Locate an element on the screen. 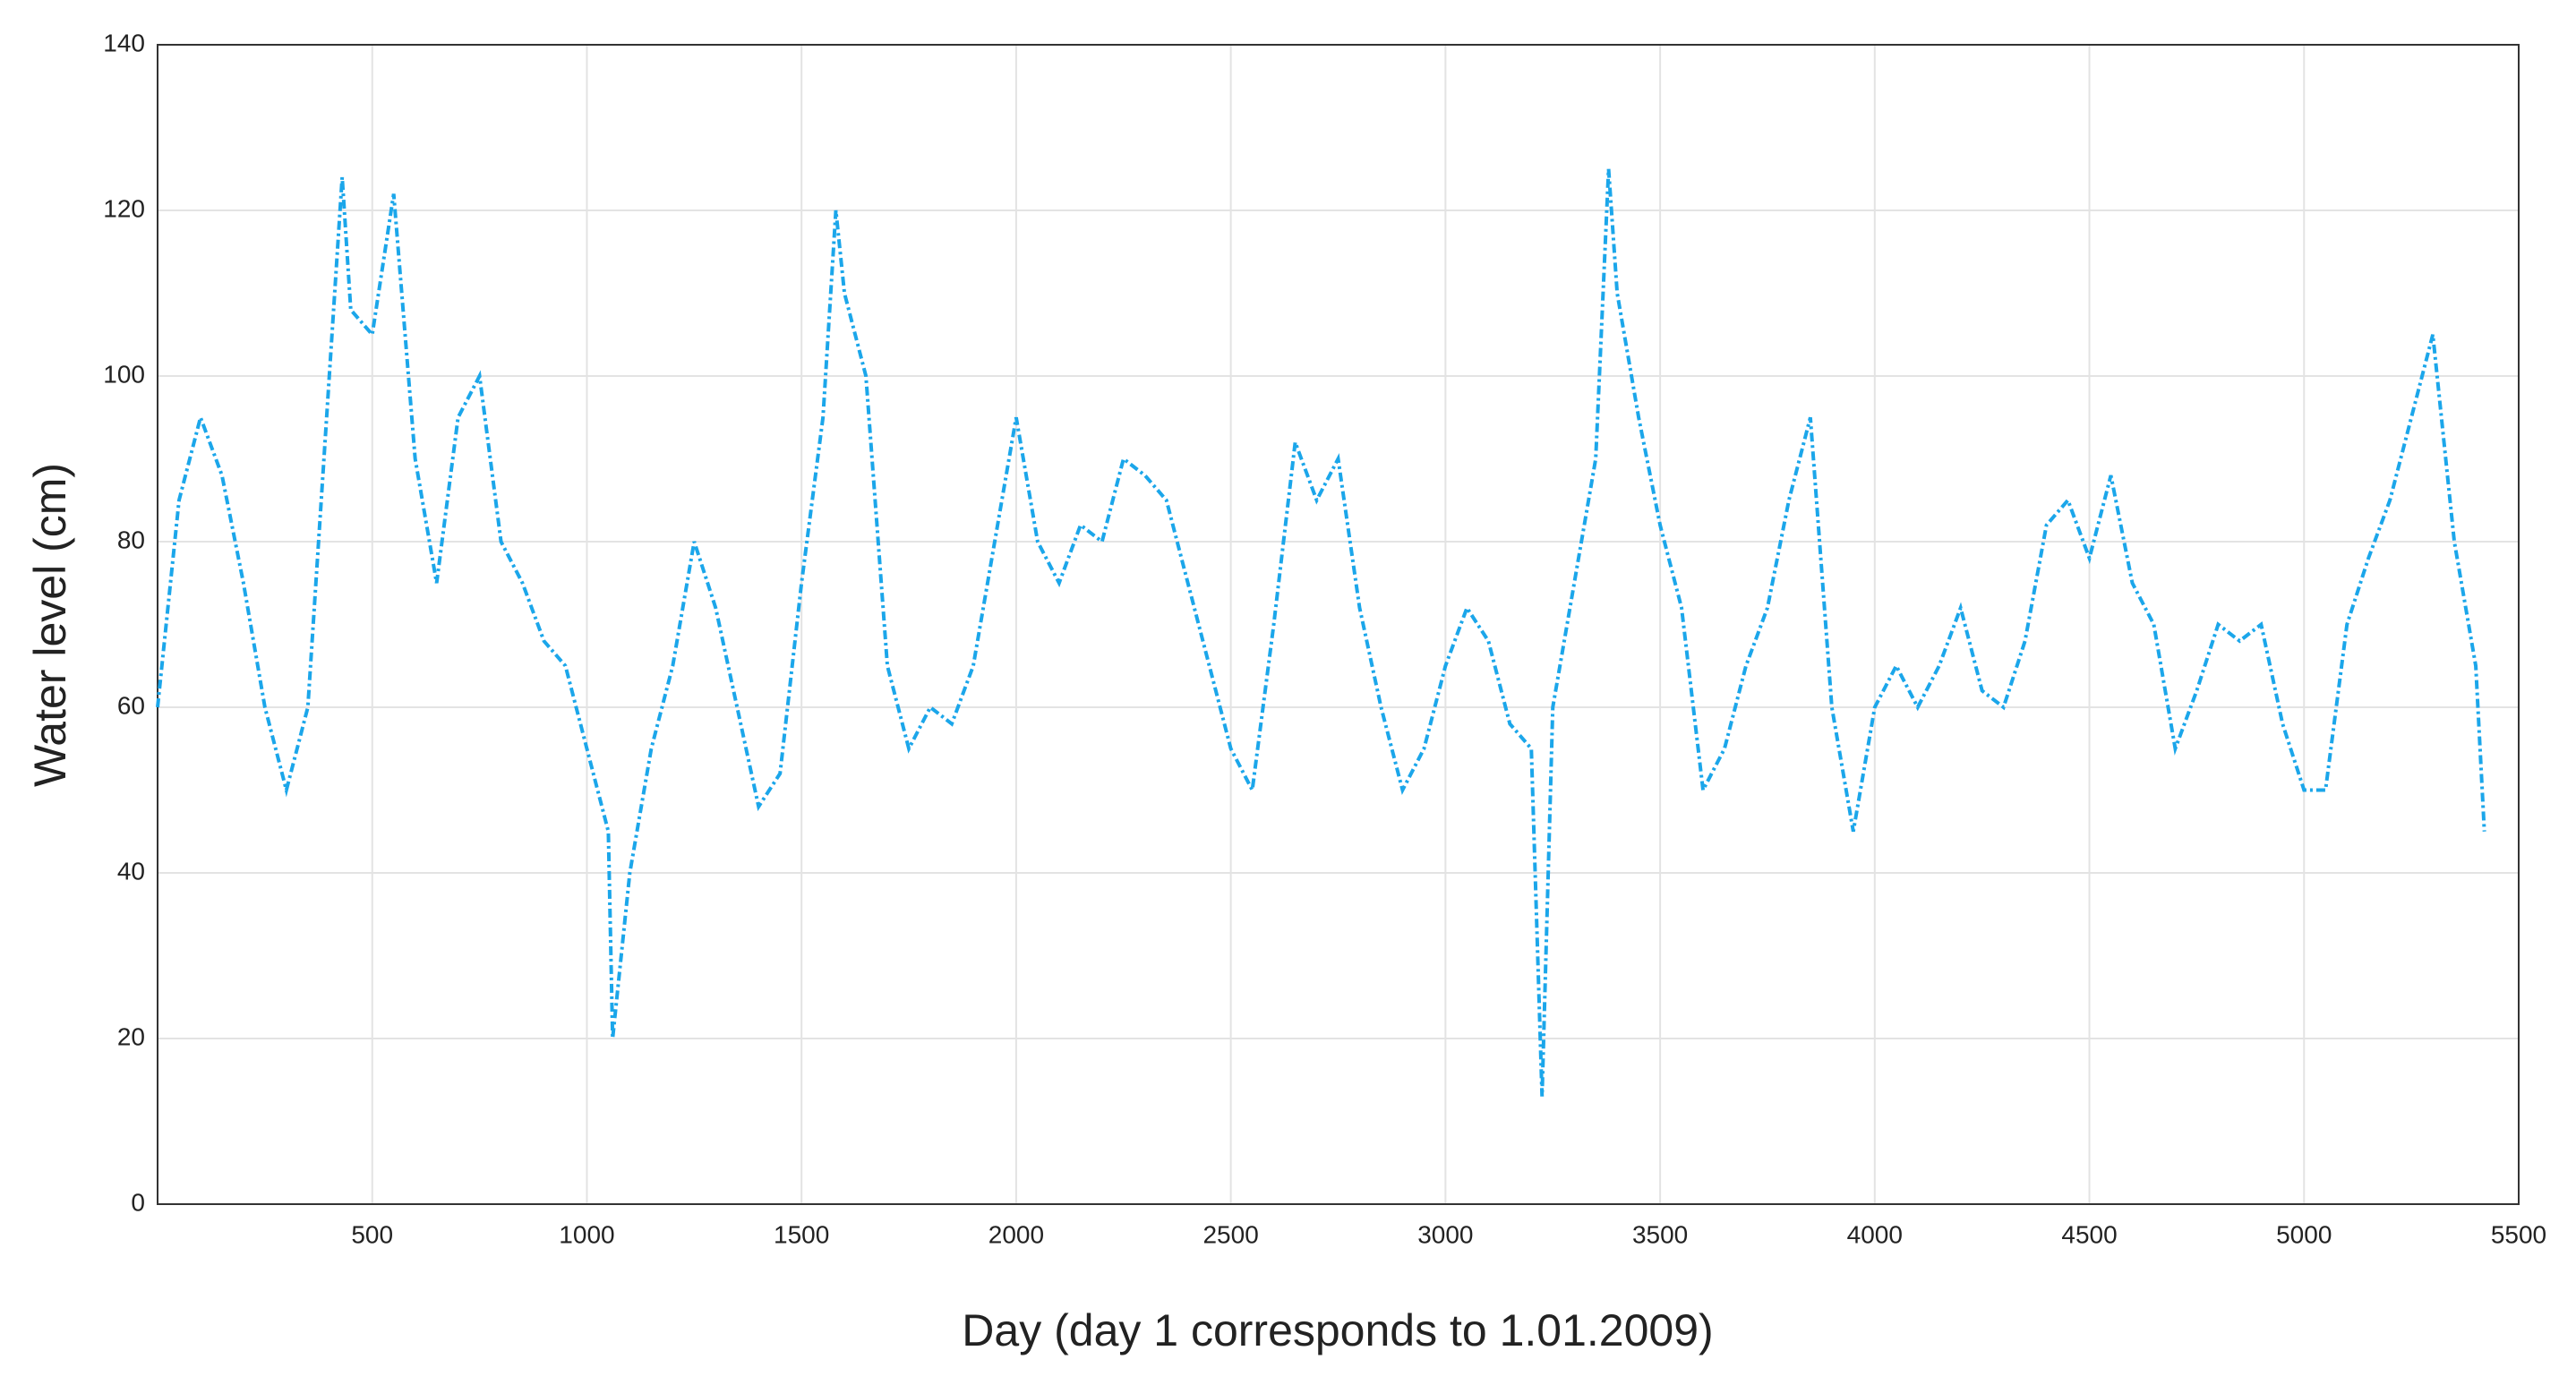  x-tick-label: 2500 is located at coordinates (1230, 1234).